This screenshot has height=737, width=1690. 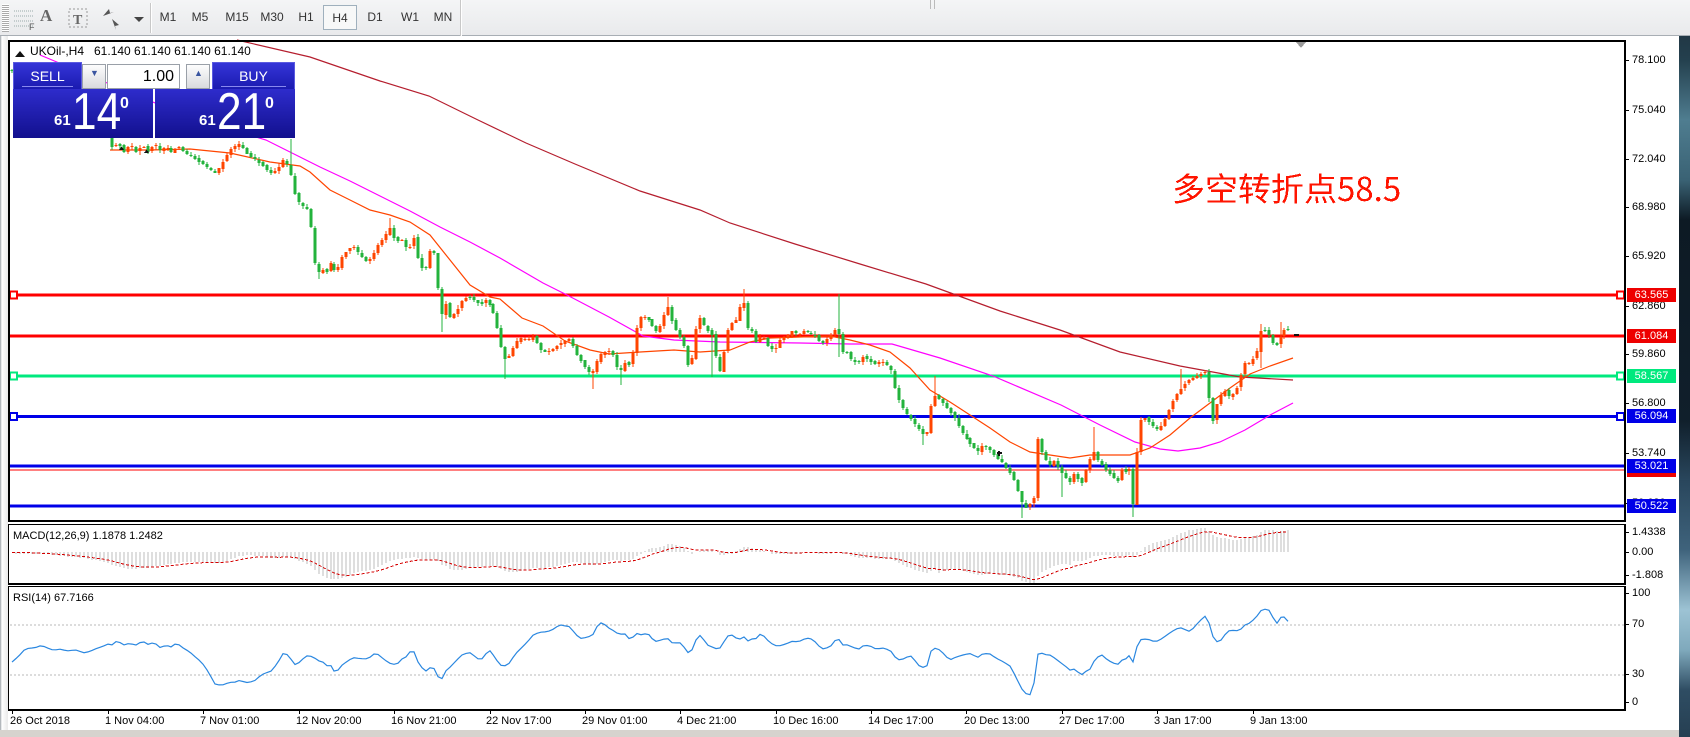 What do you see at coordinates (32, 27) in the screenshot?
I see `svg-text: F` at bounding box center [32, 27].